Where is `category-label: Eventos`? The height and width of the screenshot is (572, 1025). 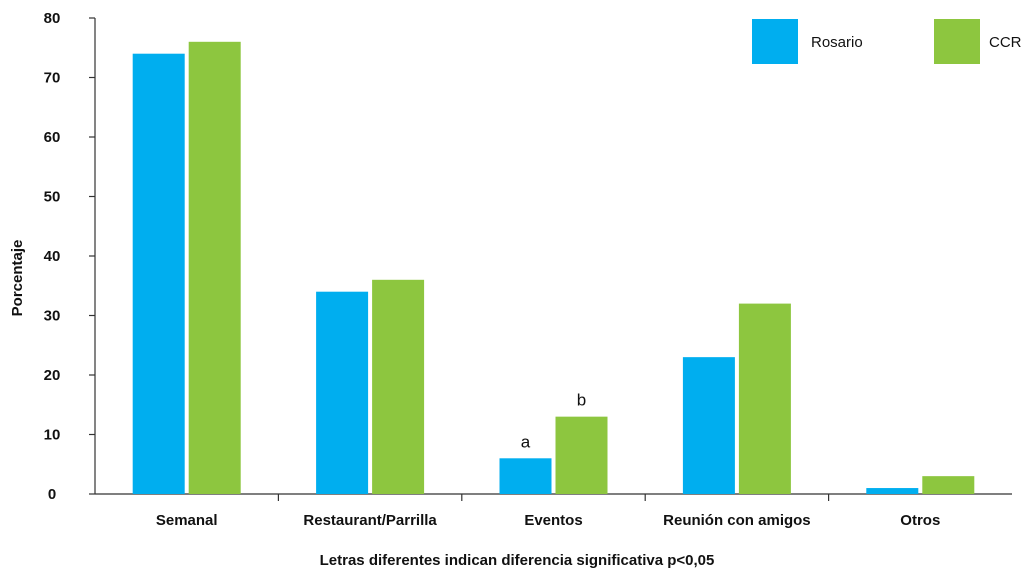
category-label: Eventos is located at coordinates (553, 520).